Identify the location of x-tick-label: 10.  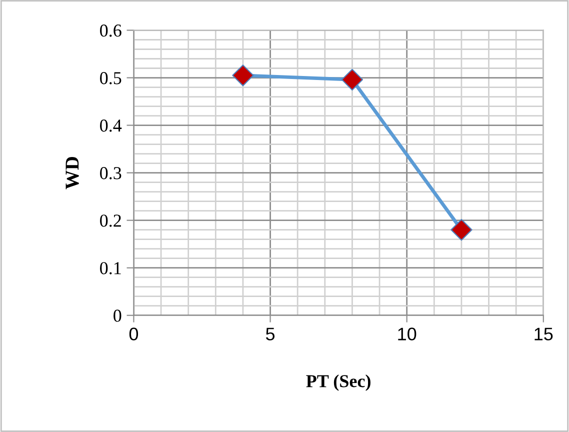
(407, 334).